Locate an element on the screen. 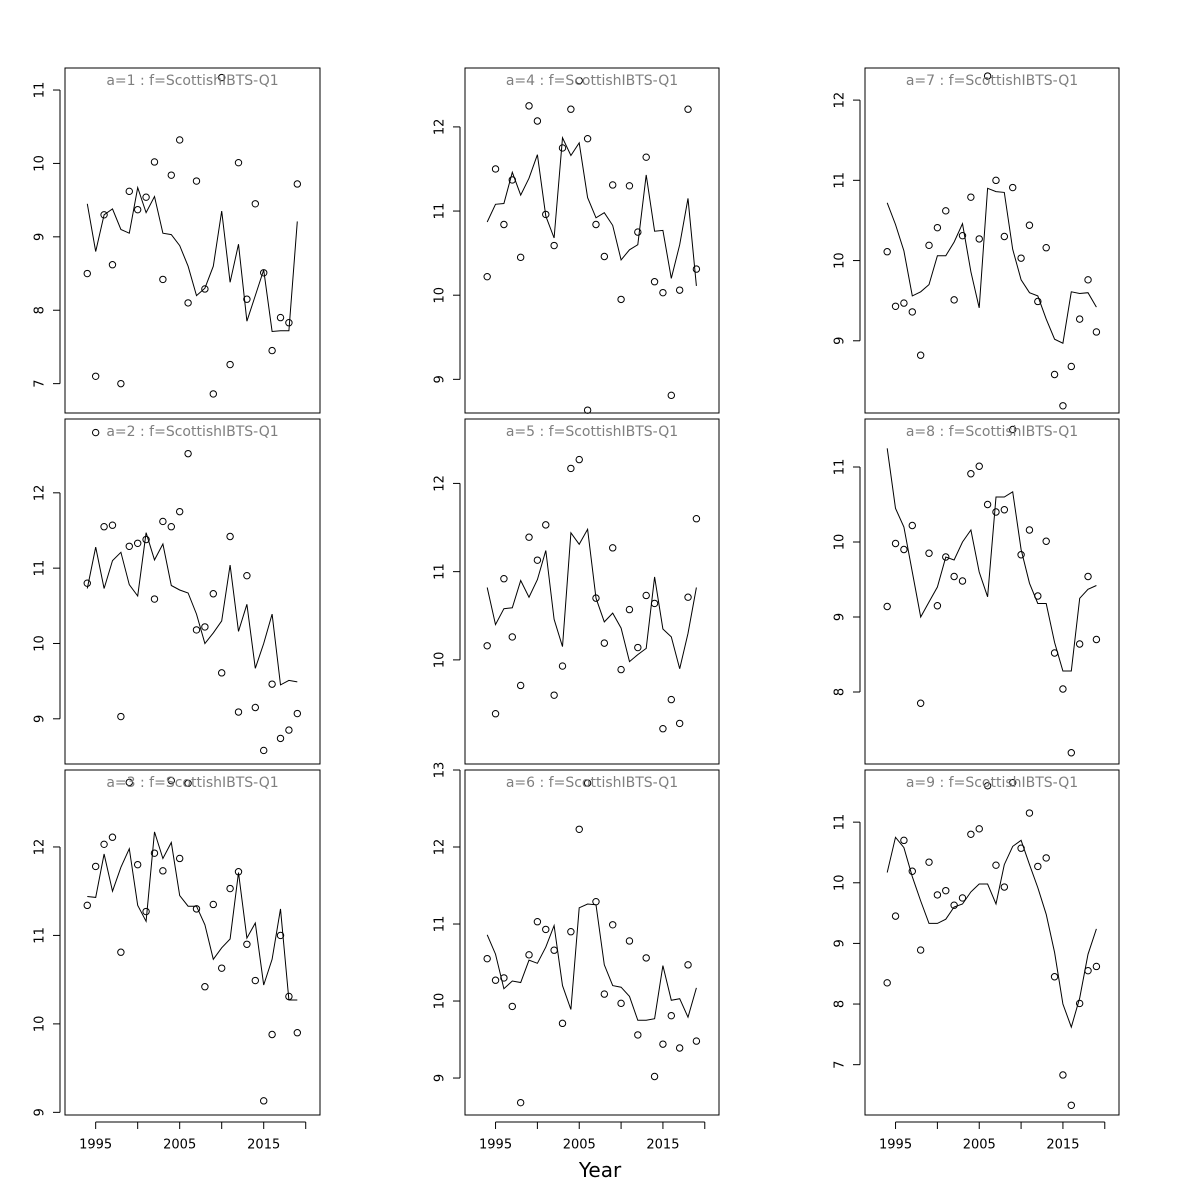  panel-title: a=2 : f=ScottishIBTS-Q1 is located at coordinates (192, 432).